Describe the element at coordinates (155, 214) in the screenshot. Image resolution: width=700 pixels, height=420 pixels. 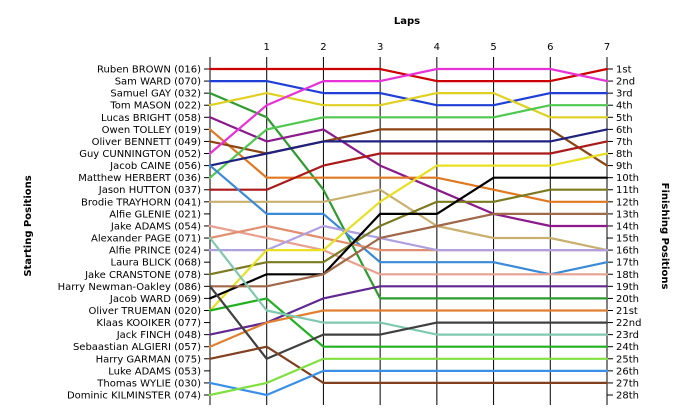
I see `start-label: Alfie GLENIE (021)` at that location.